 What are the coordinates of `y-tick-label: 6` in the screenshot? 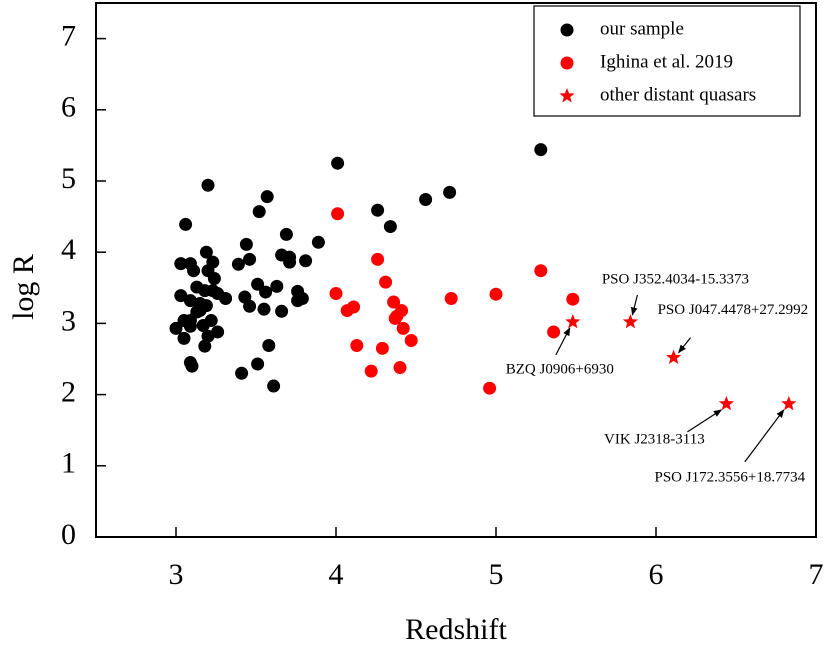 It's located at (68, 107).